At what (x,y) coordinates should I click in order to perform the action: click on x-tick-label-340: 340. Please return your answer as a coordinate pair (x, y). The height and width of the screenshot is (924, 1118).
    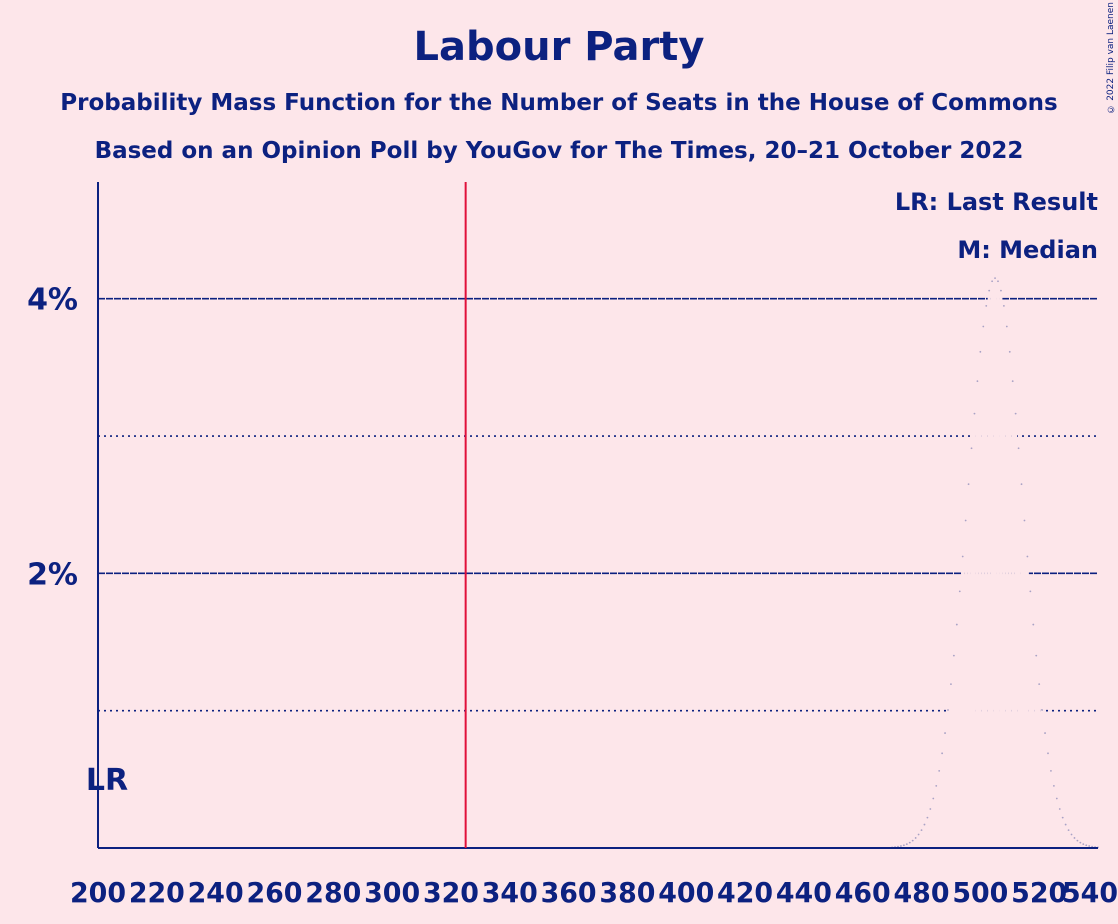
    Looking at the image, I should click on (510, 892).